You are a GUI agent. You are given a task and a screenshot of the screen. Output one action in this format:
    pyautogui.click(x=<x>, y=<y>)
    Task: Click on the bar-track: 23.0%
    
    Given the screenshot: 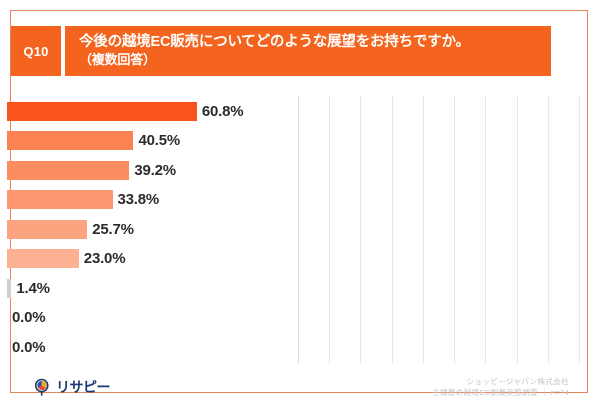 What is the action you would take?
    pyautogui.click(x=154, y=259)
    